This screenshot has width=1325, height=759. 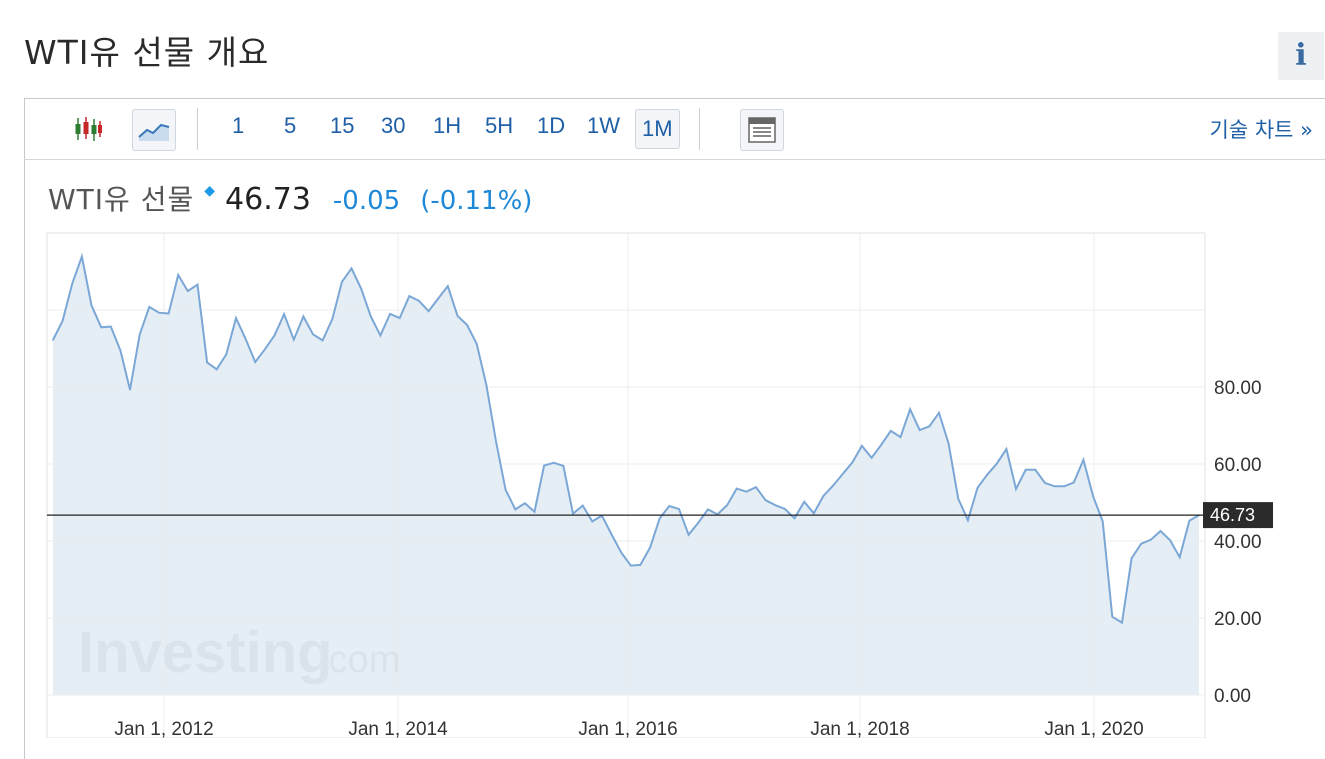 I want to click on technical-chart-link: 기술 차트 », so click(x=1261, y=130).